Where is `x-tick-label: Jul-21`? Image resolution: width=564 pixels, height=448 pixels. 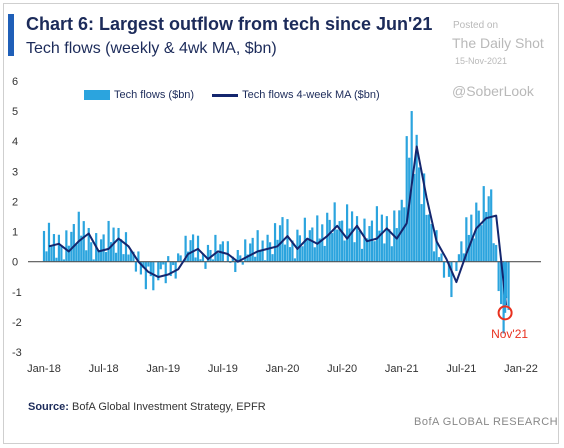 x-tick-label: Jul-21 is located at coordinates (461, 369).